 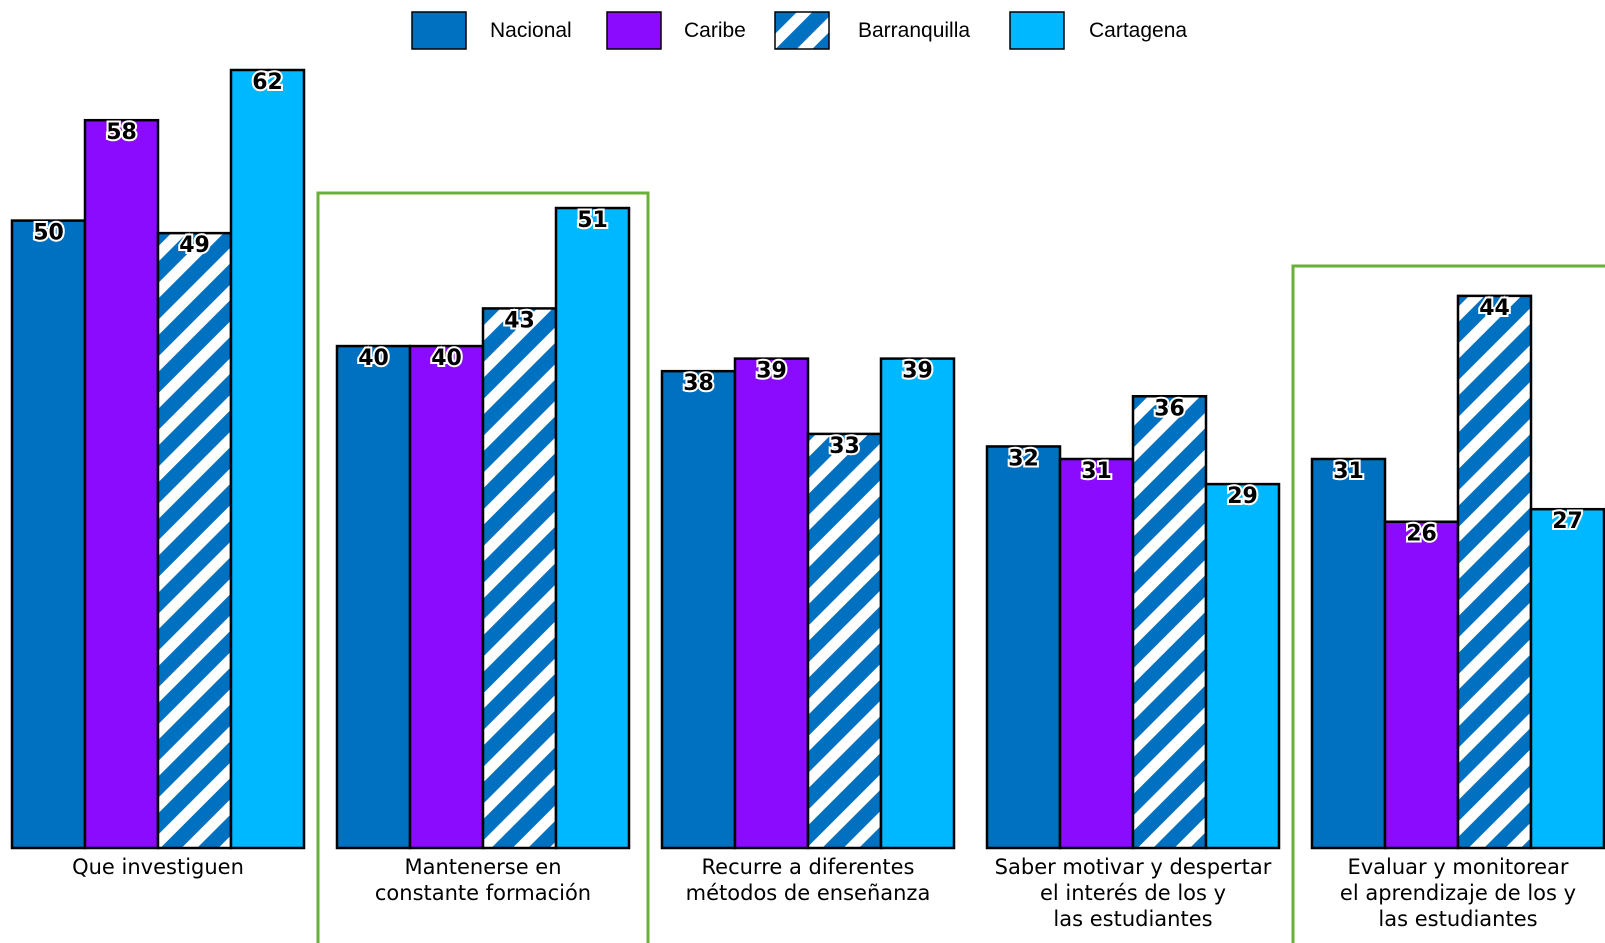 I want to click on value-label-barranquilla-1: 43, so click(x=519, y=320).